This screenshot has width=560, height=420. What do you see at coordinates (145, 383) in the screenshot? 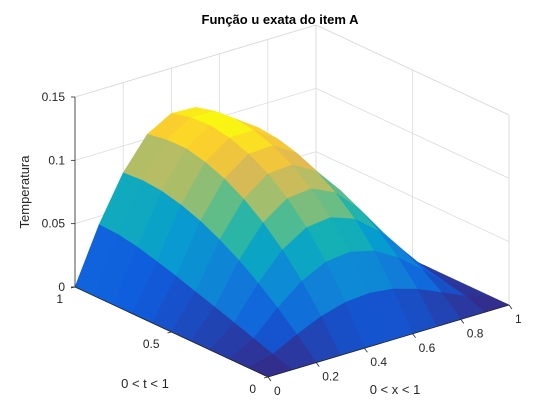
I see `y-axis-label: 0 < t < 1` at bounding box center [145, 383].